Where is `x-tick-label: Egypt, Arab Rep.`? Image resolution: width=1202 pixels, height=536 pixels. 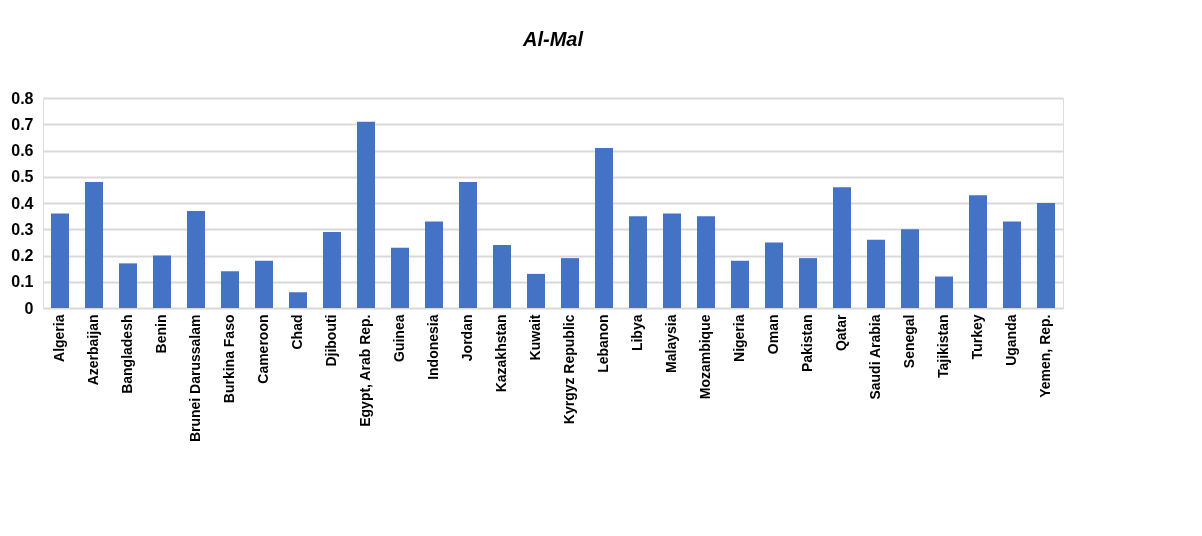 x-tick-label: Egypt, Arab Rep. is located at coordinates (365, 370).